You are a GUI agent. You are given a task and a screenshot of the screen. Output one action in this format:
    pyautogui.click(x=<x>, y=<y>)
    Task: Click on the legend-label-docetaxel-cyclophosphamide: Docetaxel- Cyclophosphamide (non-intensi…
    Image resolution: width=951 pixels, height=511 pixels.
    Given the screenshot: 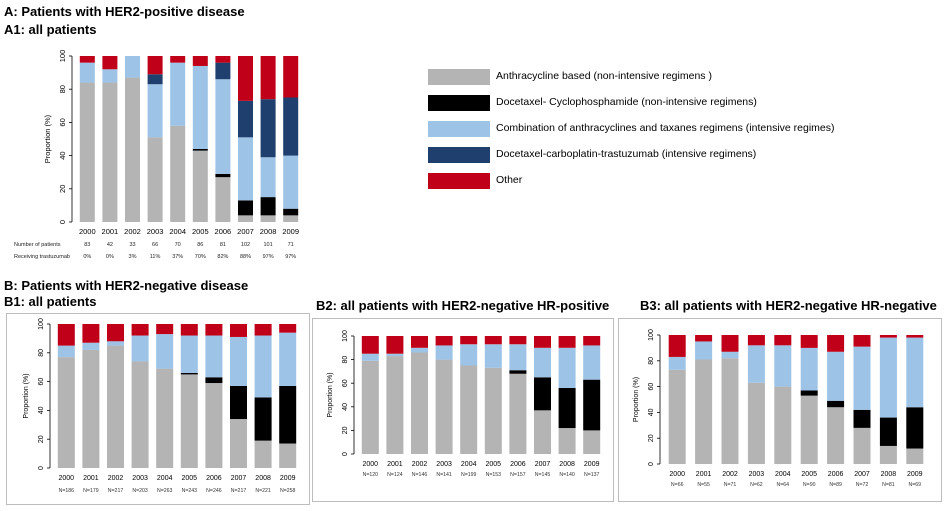 What is the action you would take?
    pyautogui.click(x=626, y=102)
    